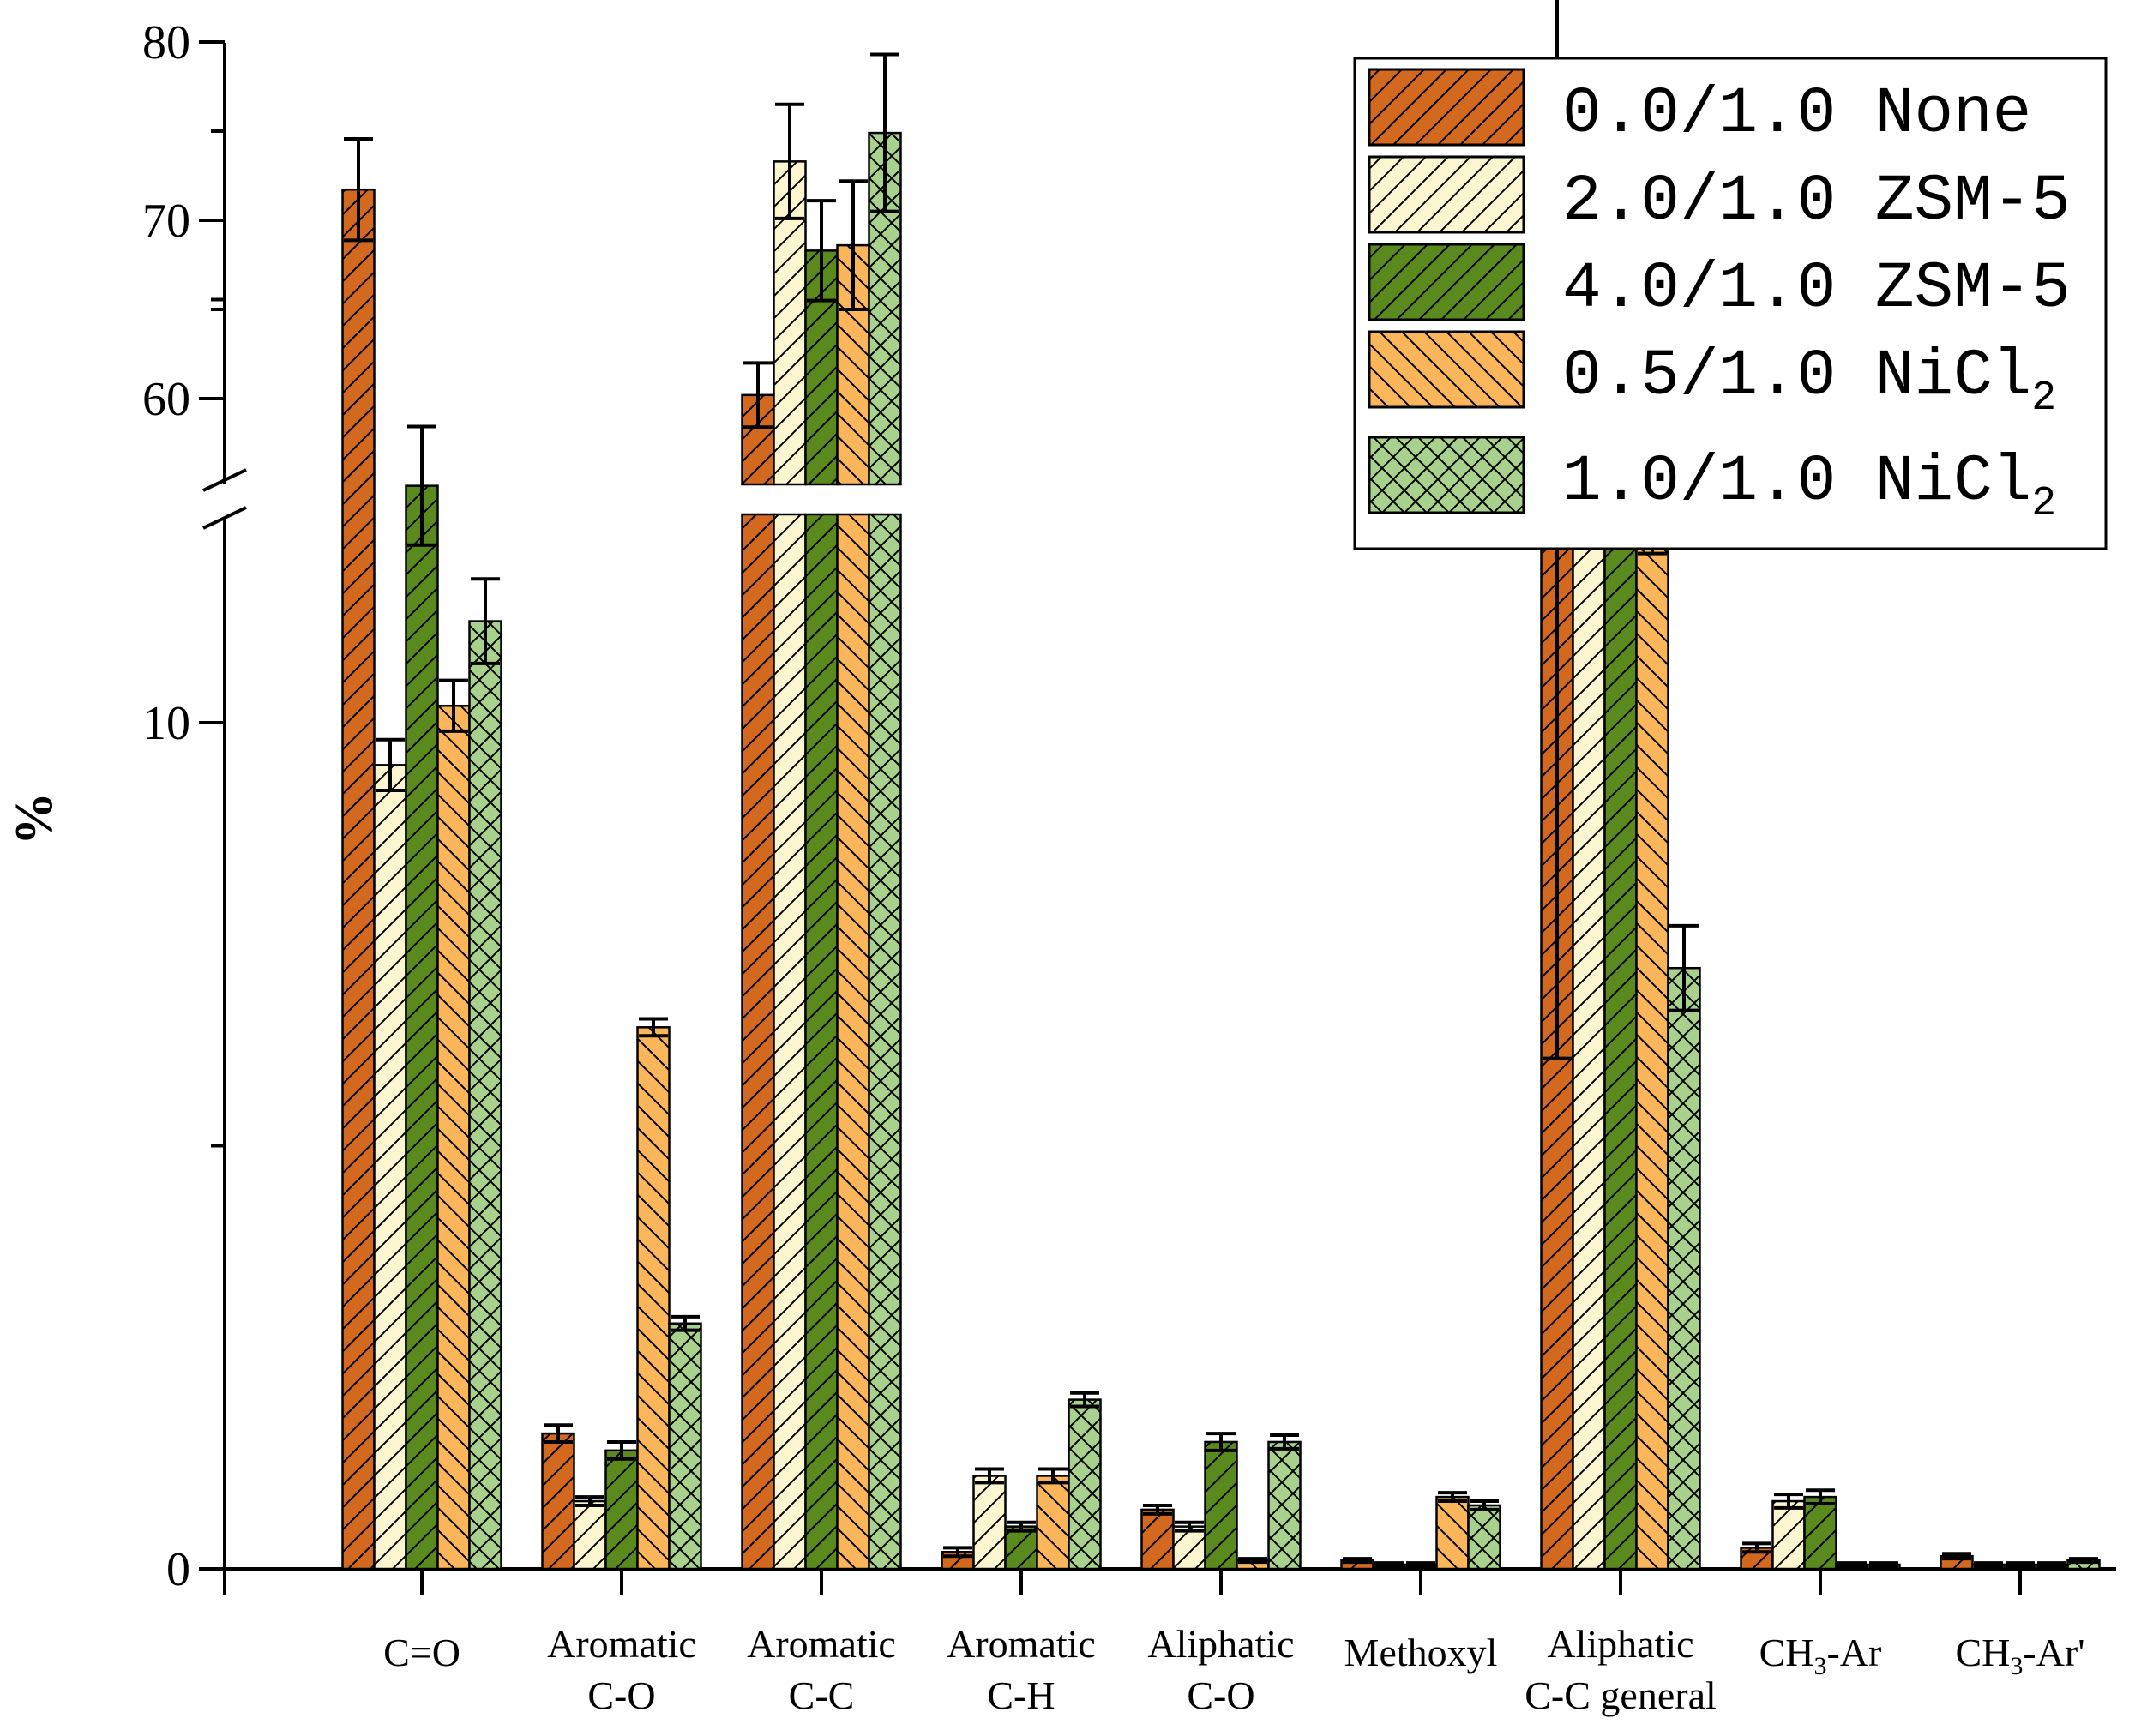 The height and width of the screenshot is (1736, 2129). I want to click on legend-label: 2.0/1.0 ZSM-5, so click(1816, 201).